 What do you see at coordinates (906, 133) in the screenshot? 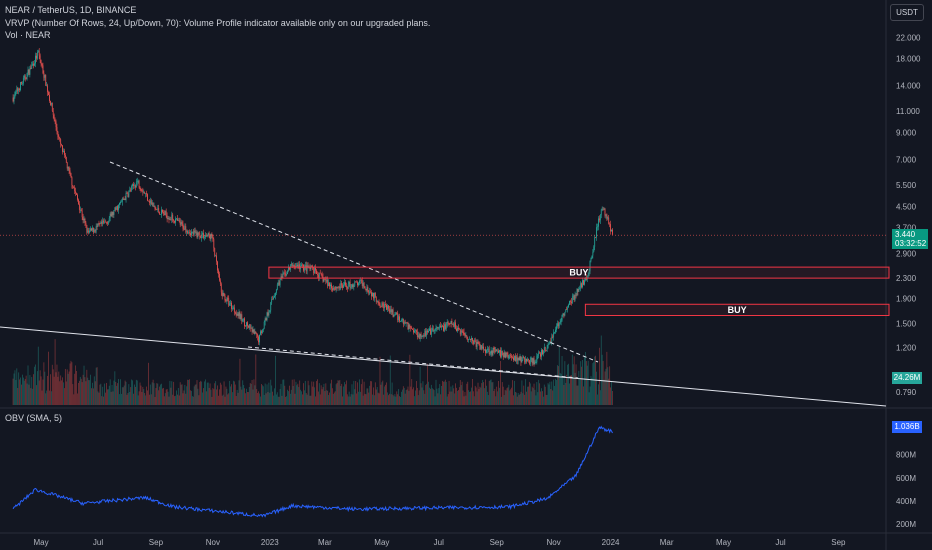
I see `price-tick-label: 9.000` at bounding box center [906, 133].